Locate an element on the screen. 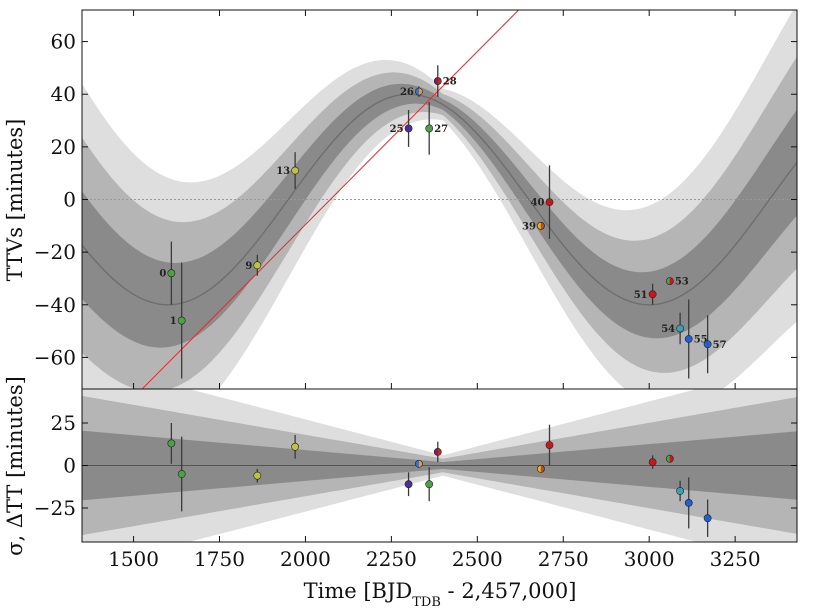 The image size is (814, 610). epoch-label-39: 39 is located at coordinates (529, 226).